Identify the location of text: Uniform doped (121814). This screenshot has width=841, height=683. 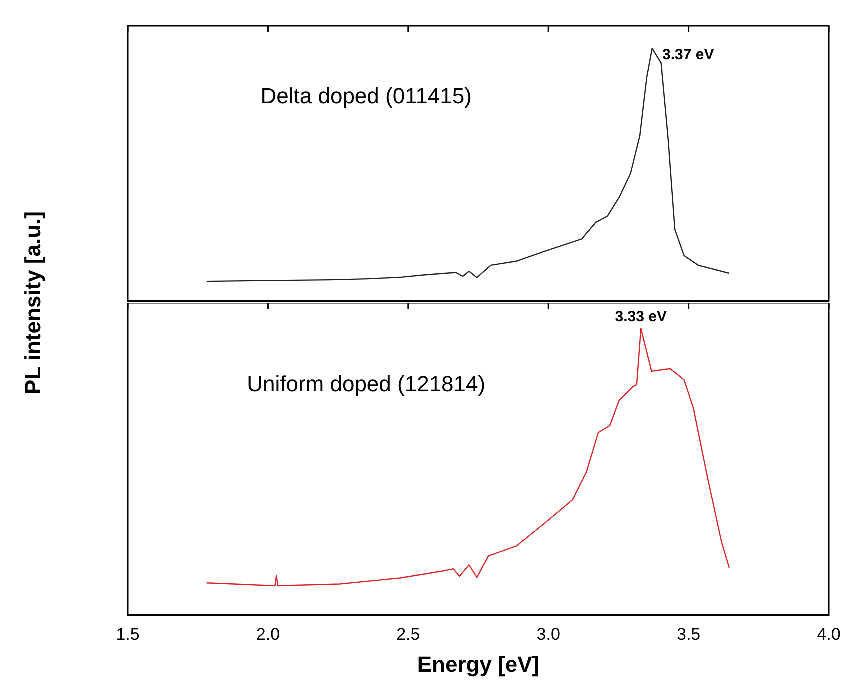
(366, 384).